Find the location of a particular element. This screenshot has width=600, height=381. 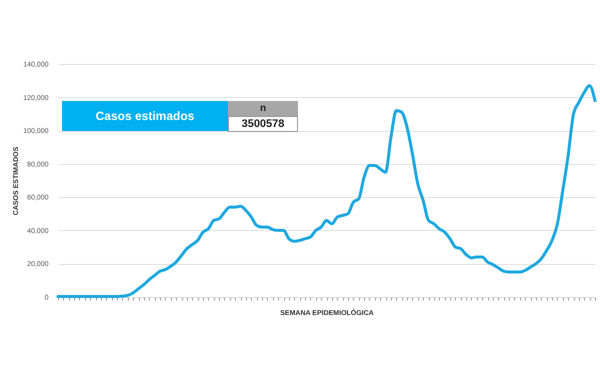

count-cell: 3500578 is located at coordinates (263, 124).